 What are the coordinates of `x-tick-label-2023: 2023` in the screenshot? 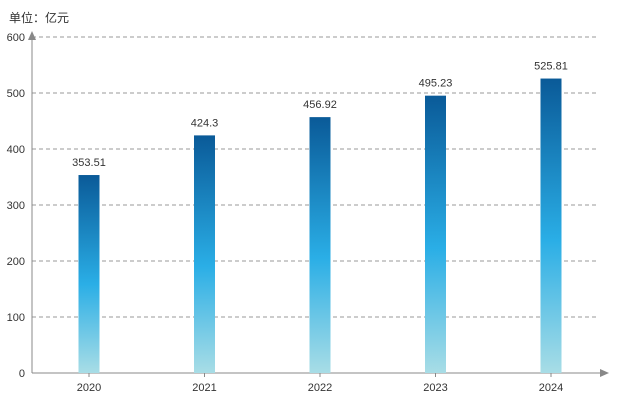 It's located at (435, 388).